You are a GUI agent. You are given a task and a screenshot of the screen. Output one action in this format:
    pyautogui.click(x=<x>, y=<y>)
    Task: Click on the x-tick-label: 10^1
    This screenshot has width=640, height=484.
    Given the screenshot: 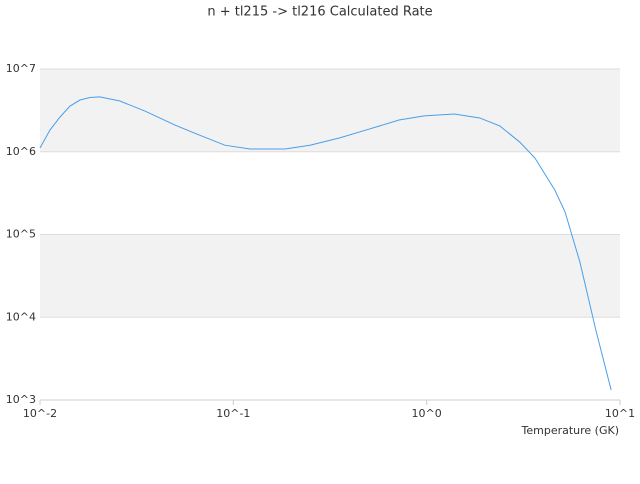 What is the action you would take?
    pyautogui.click(x=620, y=413)
    